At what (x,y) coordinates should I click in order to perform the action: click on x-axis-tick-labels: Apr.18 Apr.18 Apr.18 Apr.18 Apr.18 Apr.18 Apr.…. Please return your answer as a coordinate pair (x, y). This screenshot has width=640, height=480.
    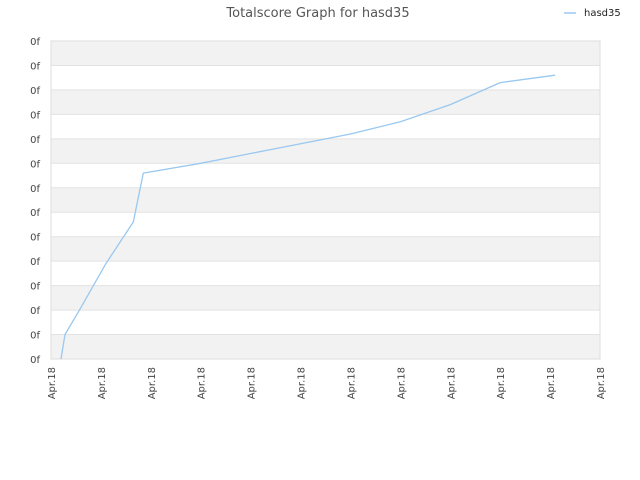
    Looking at the image, I should click on (327, 383).